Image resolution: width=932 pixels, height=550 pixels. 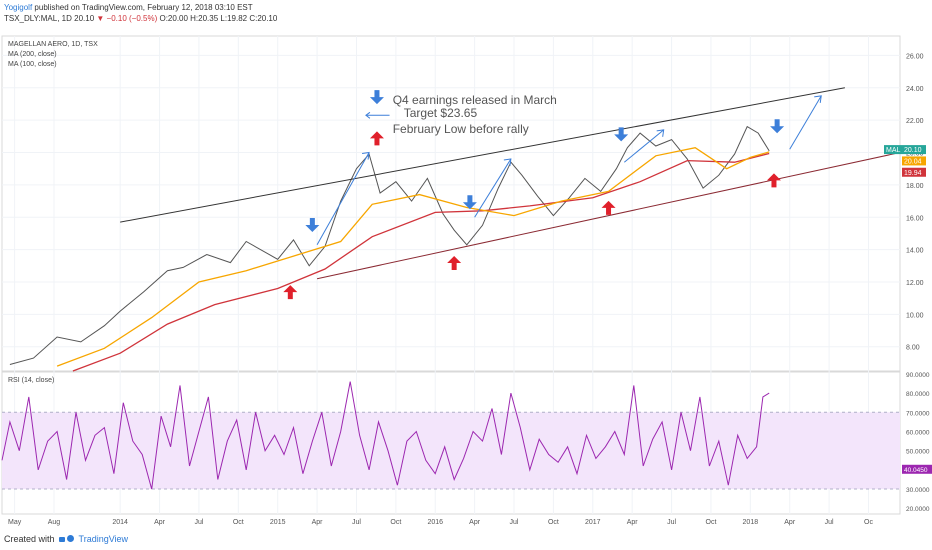 What do you see at coordinates (451, 451) in the screenshot?
I see `rsi-band` at bounding box center [451, 451].